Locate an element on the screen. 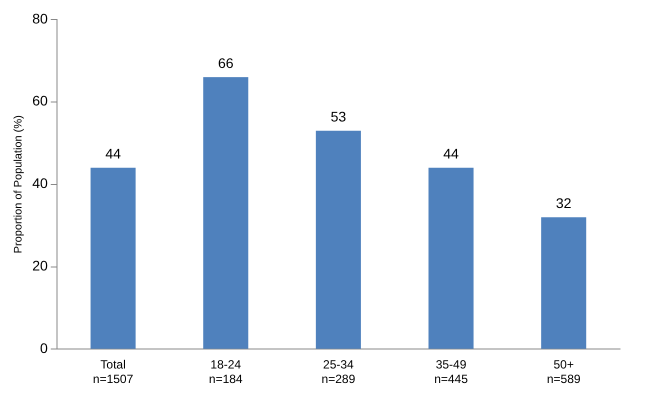  y-tick-label: 60 is located at coordinates (40, 100).